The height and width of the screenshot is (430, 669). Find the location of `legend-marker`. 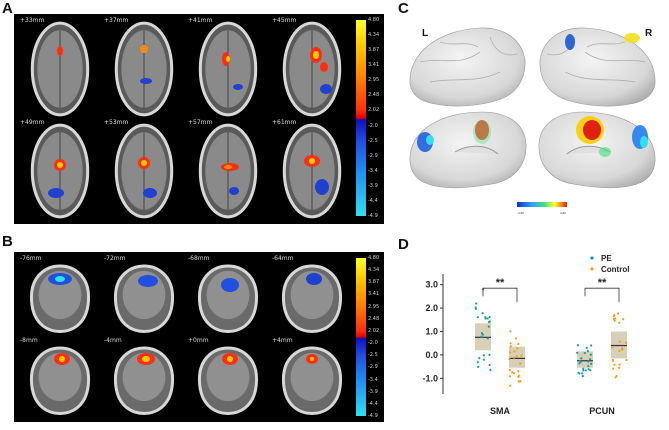

legend-marker is located at coordinates (592, 258).